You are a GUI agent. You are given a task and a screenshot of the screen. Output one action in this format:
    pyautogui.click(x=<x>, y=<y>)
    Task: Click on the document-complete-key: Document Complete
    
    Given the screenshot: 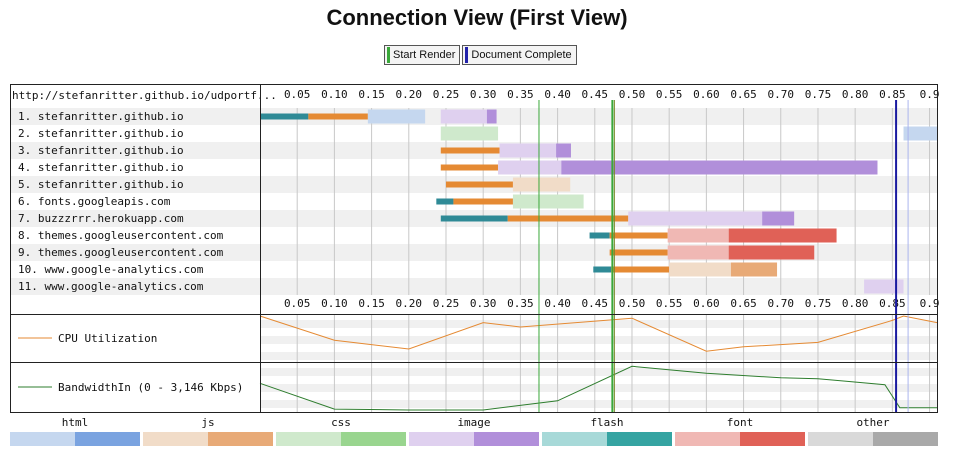 What is the action you would take?
    pyautogui.click(x=519, y=55)
    